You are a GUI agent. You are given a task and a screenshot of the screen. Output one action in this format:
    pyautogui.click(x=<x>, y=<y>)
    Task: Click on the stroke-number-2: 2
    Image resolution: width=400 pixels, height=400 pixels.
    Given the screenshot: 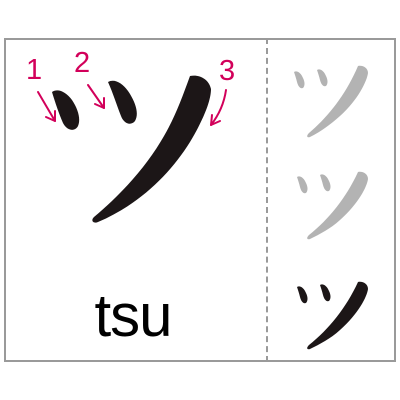 What is the action you would take?
    pyautogui.click(x=82, y=63)
    